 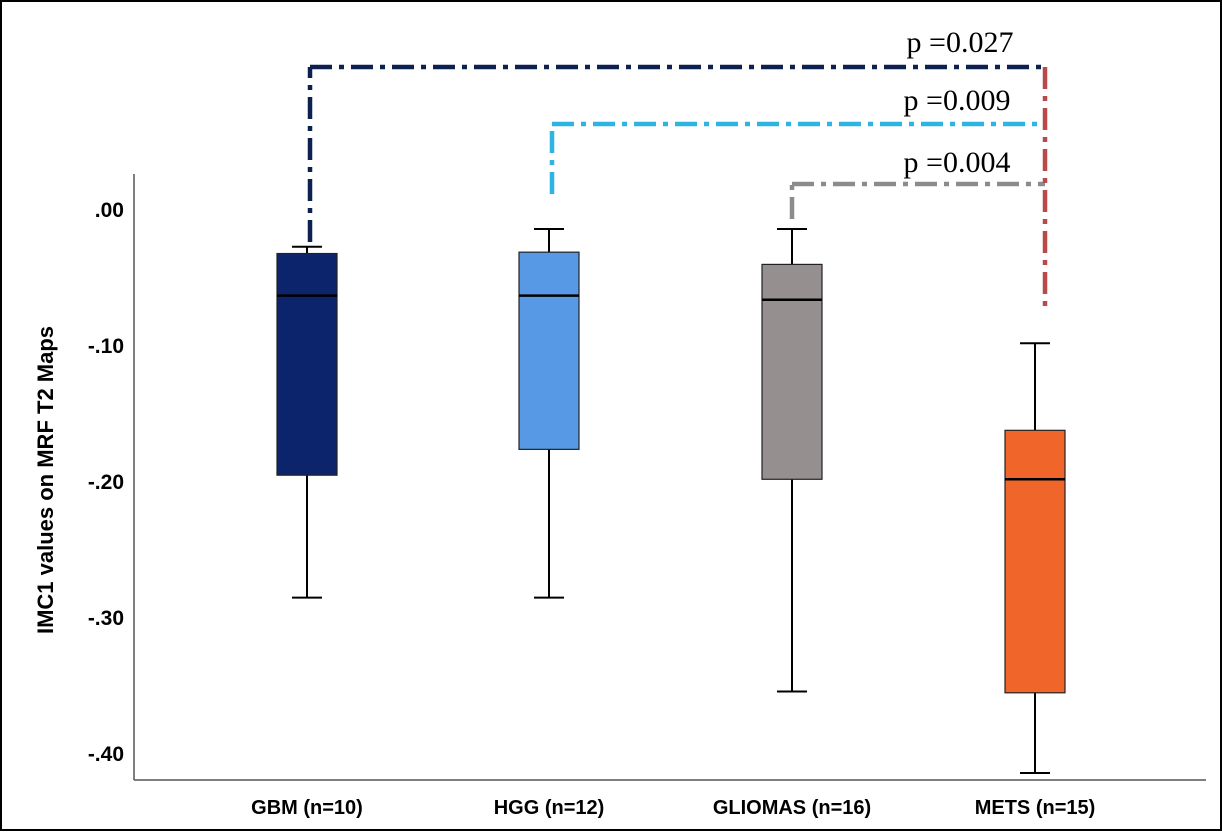 I want to click on box-mets, so click(x=1035, y=558).